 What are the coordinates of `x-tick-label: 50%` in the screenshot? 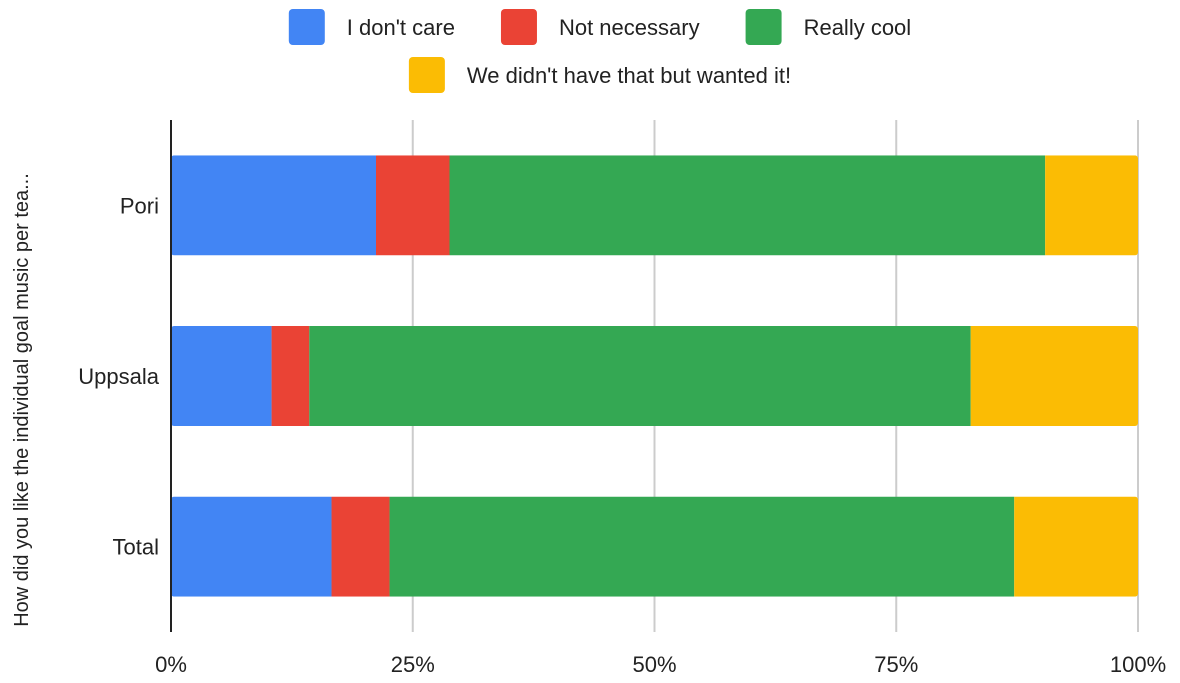 It's located at (654, 664).